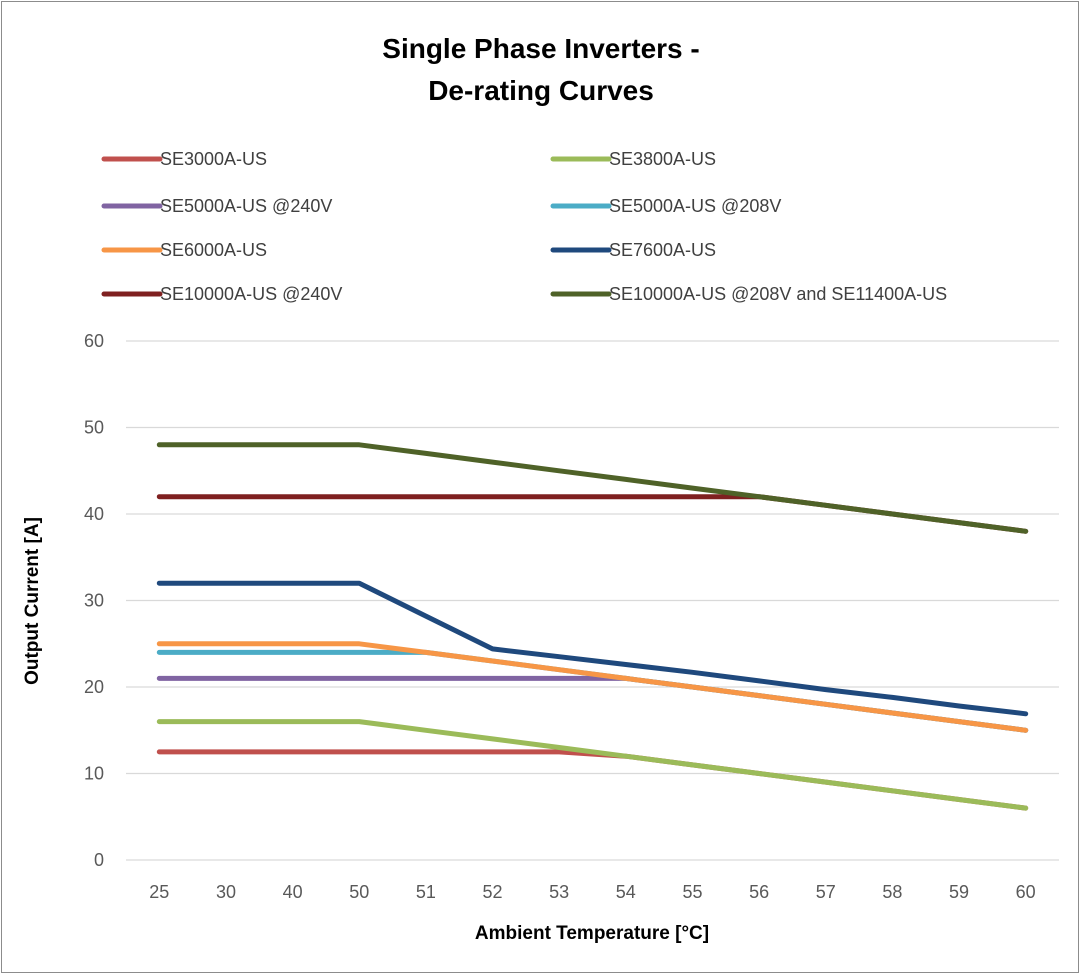 Image resolution: width=1082 pixels, height=976 pixels. What do you see at coordinates (541, 48) in the screenshot?
I see `chart-title-line-1: Single Phase Inverters -` at bounding box center [541, 48].